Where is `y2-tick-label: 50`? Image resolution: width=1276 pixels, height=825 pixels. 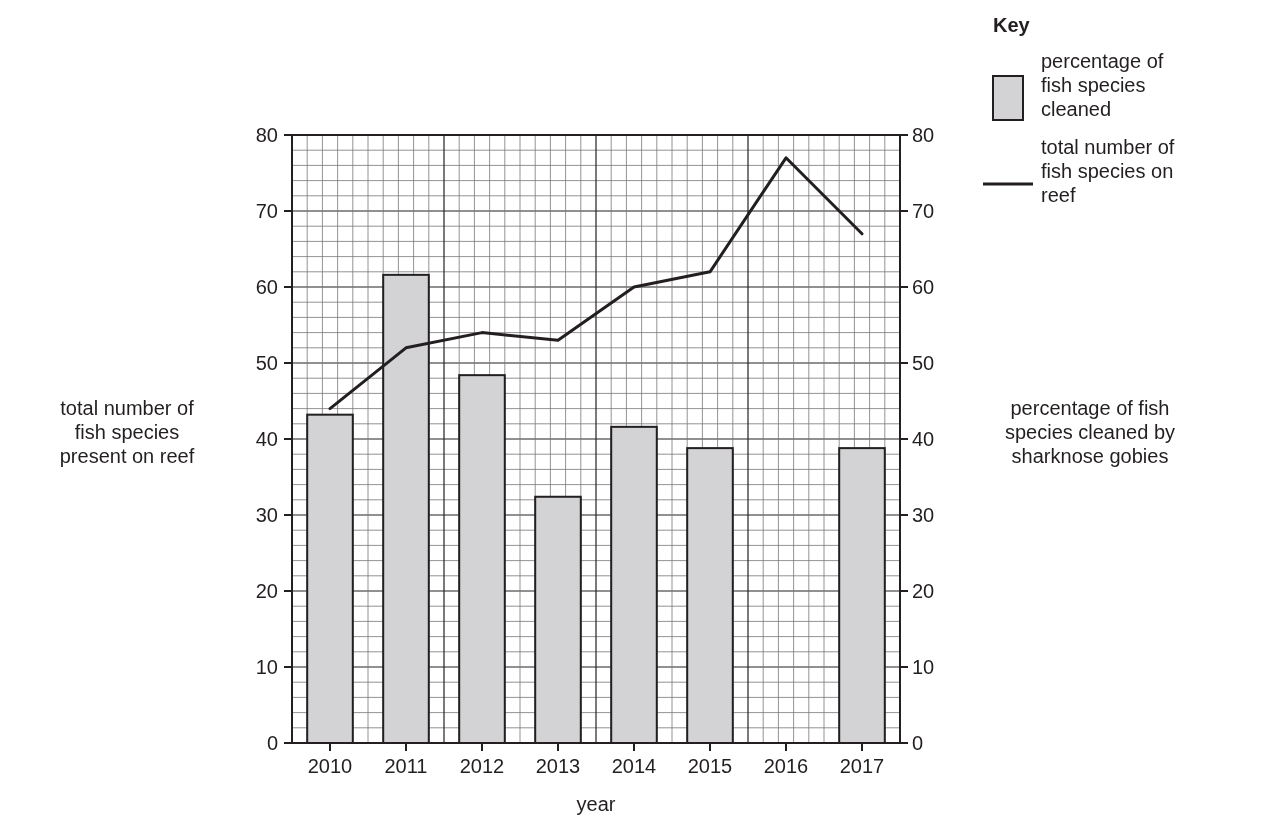 y2-tick-label: 50 is located at coordinates (923, 363).